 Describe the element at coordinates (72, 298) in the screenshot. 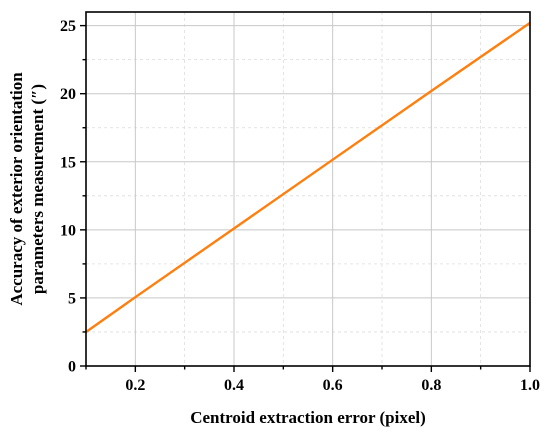

I see `y-tick-label: 5` at that location.